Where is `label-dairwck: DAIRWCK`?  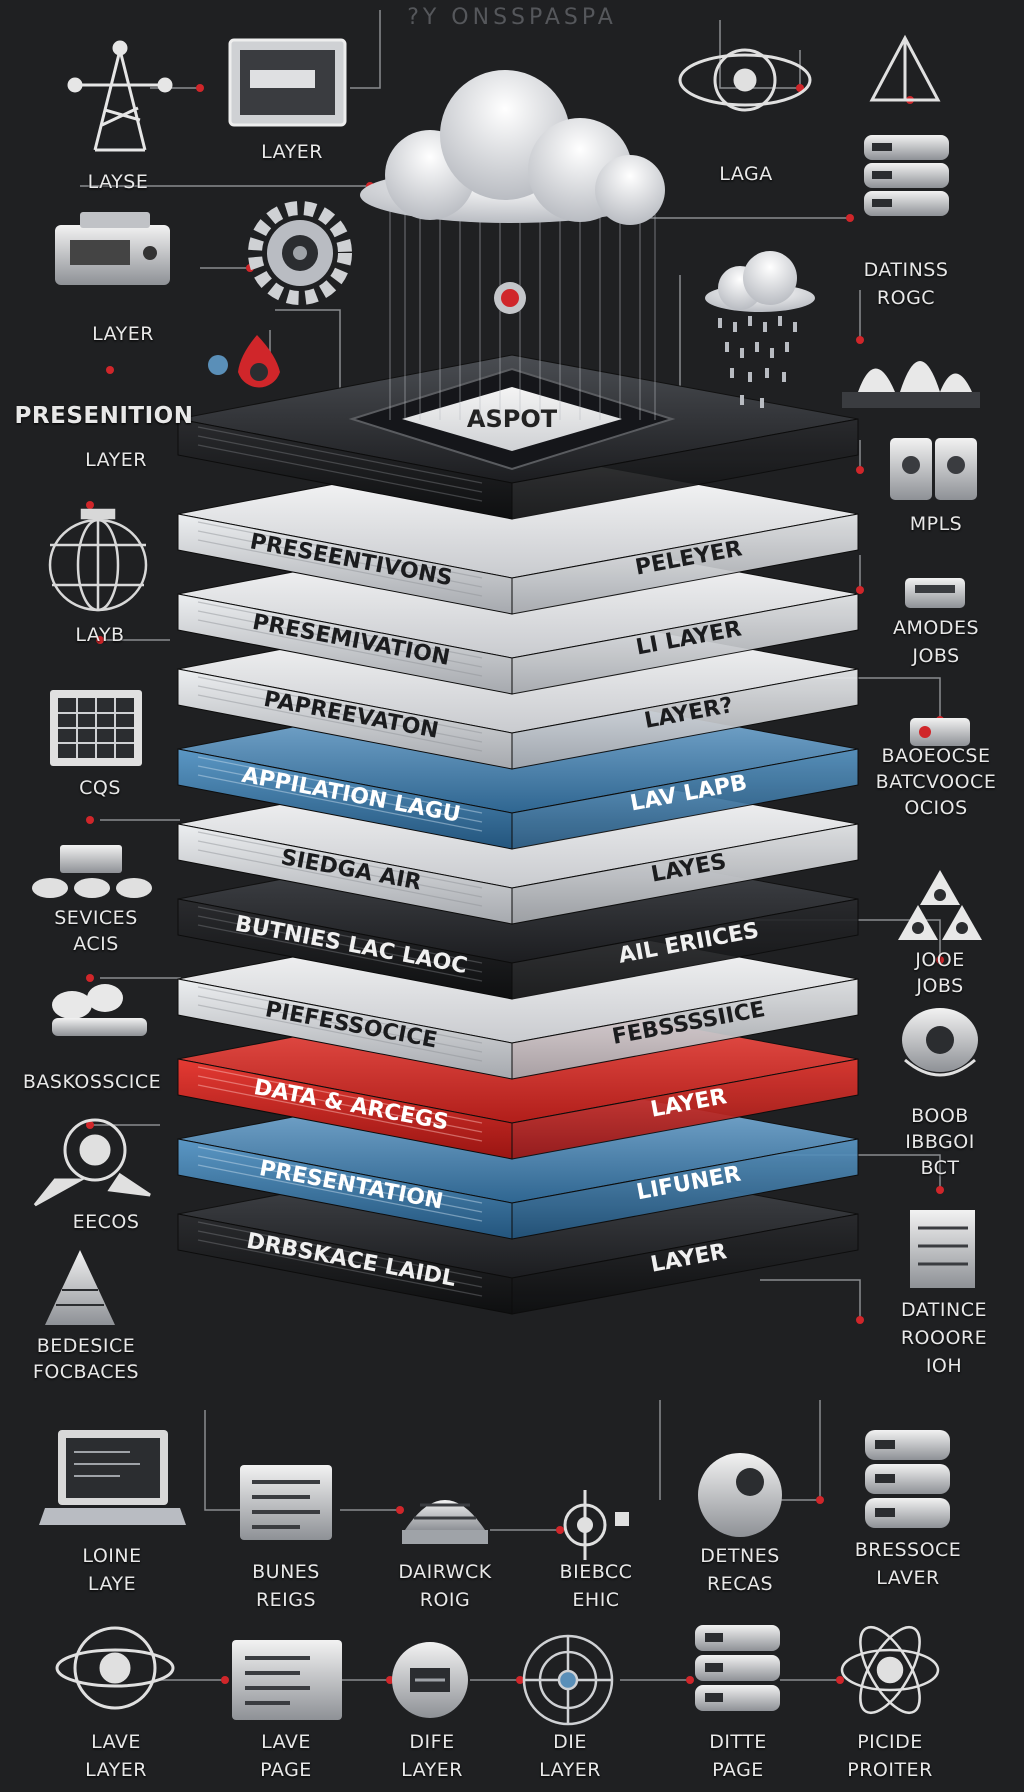
label-dairwck: DAIRWCK is located at coordinates (445, 1572).